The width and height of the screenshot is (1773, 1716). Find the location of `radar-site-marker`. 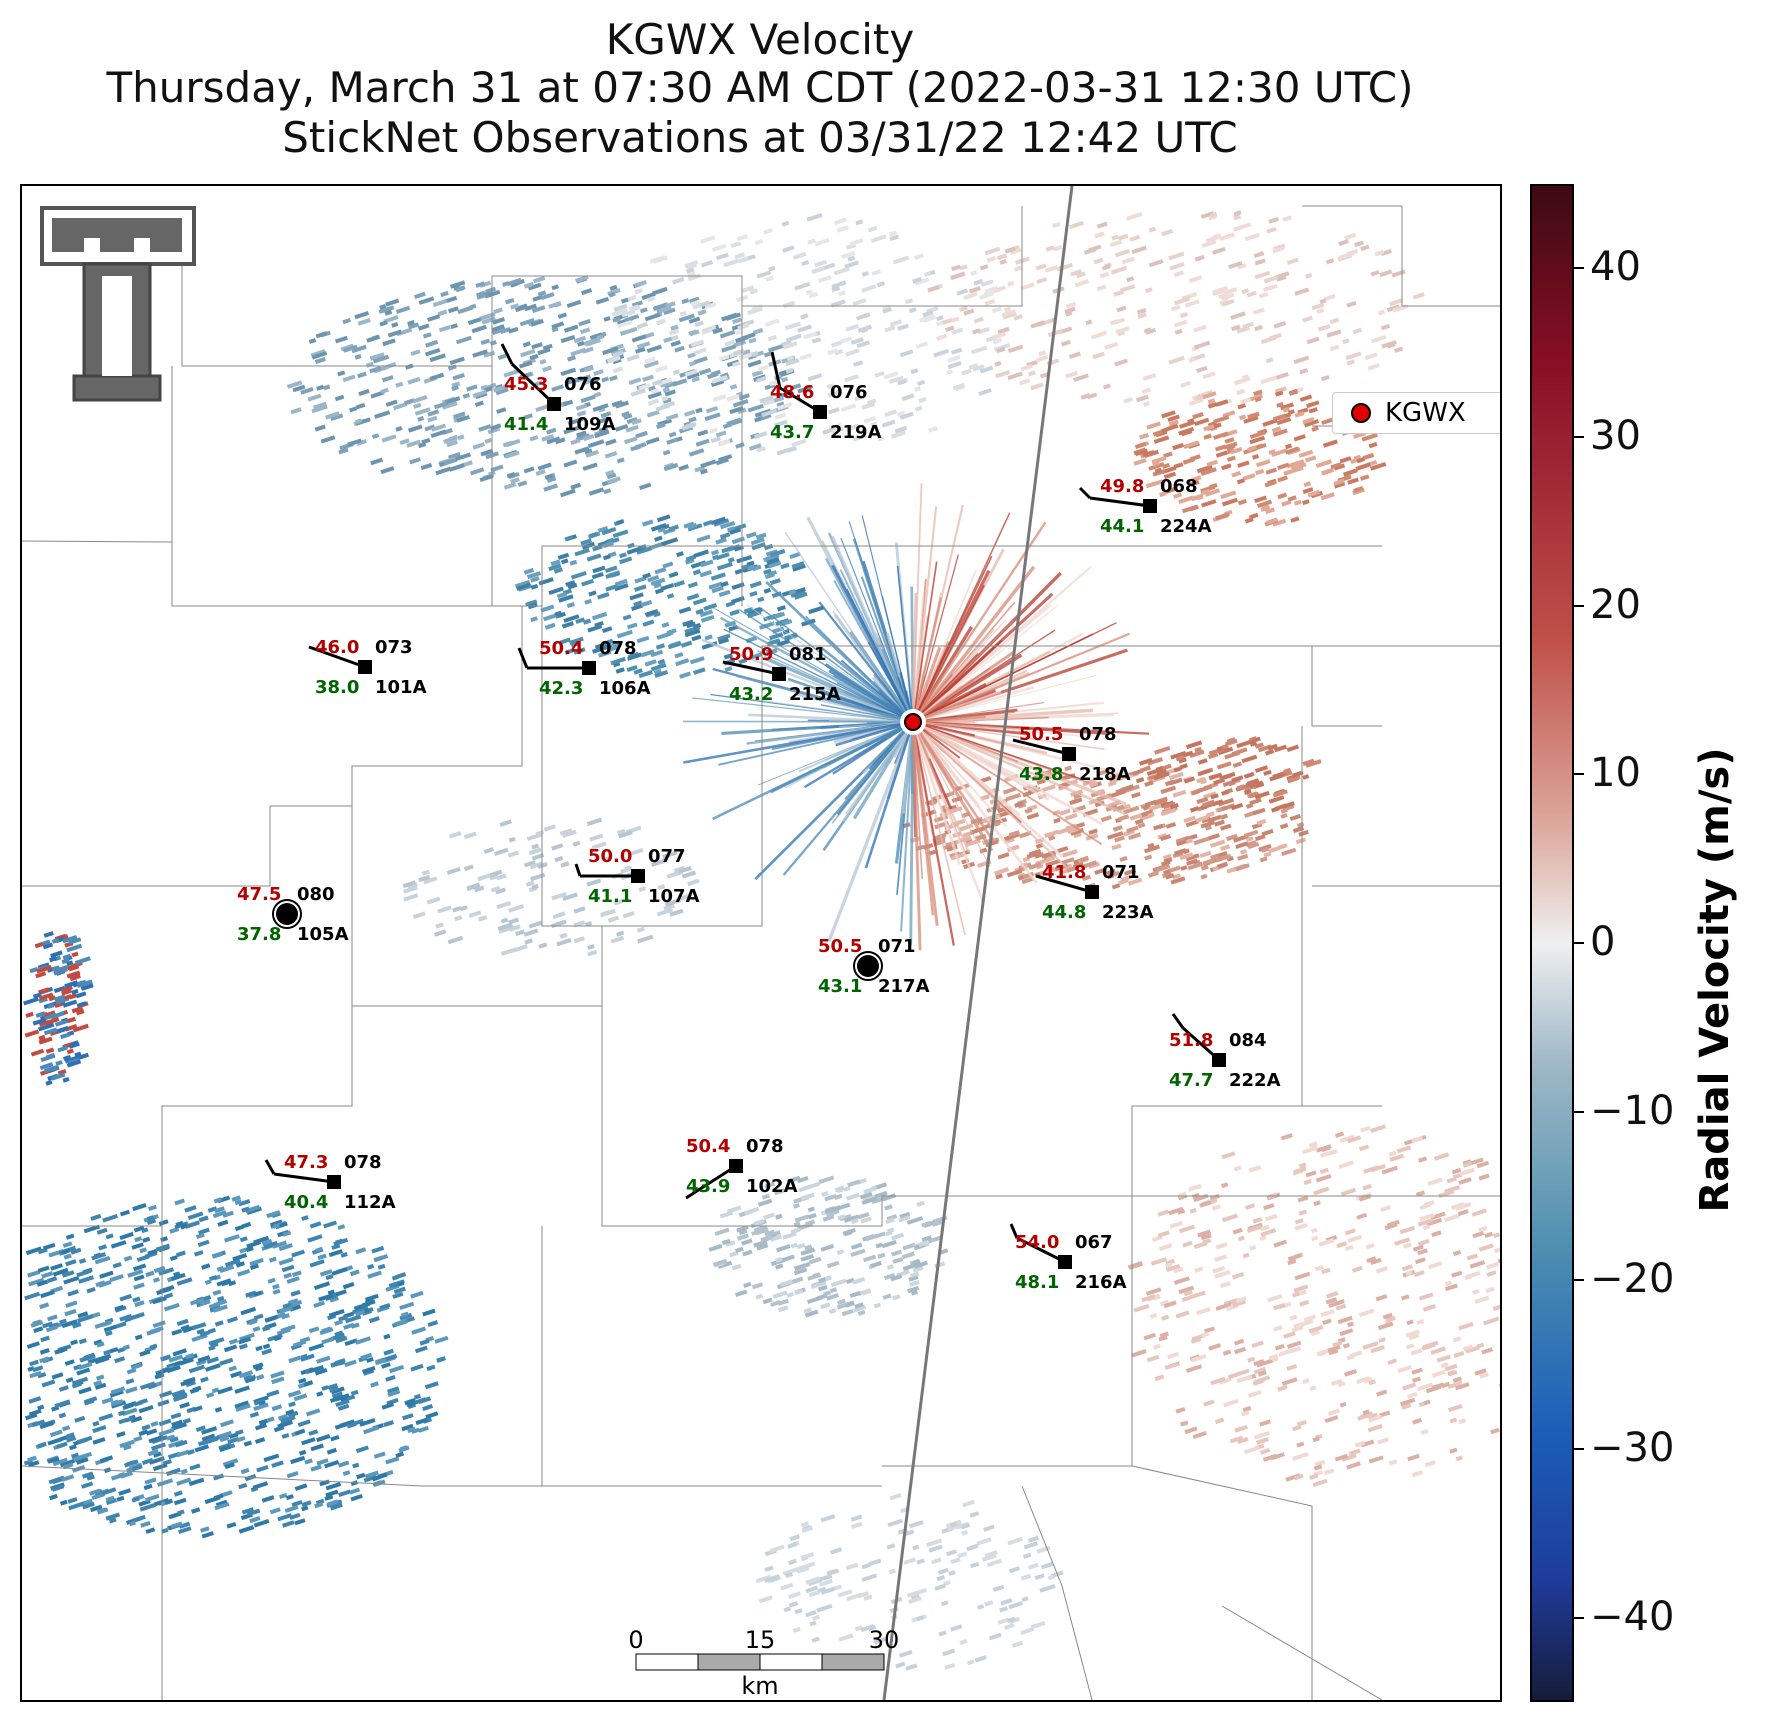

radar-site-marker is located at coordinates (913, 722).